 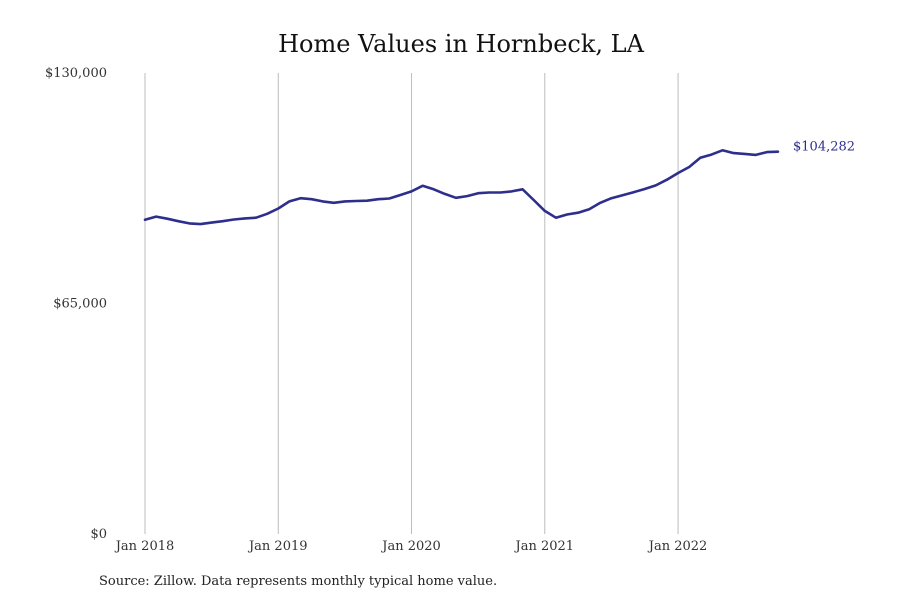 I want to click on y-tick-label: $65,000, so click(x=80, y=304).